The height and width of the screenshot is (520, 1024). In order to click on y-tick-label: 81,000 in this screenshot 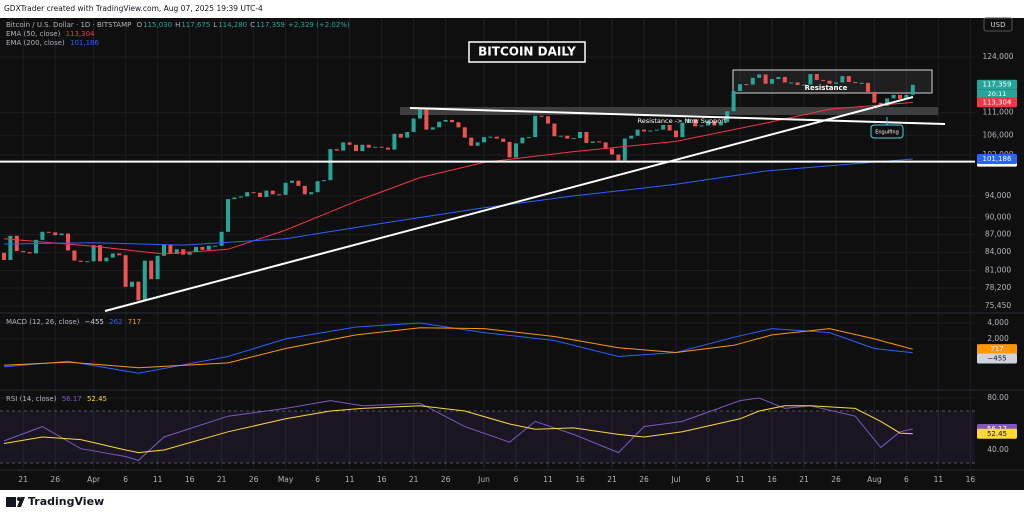, I will do `click(998, 269)`.